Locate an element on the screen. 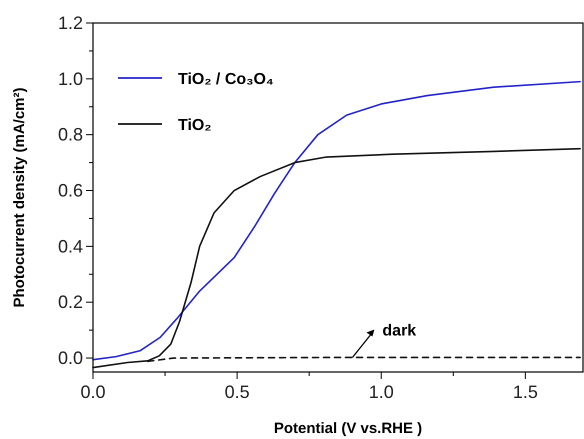  x-tick-label: 0.0 is located at coordinates (93, 392).